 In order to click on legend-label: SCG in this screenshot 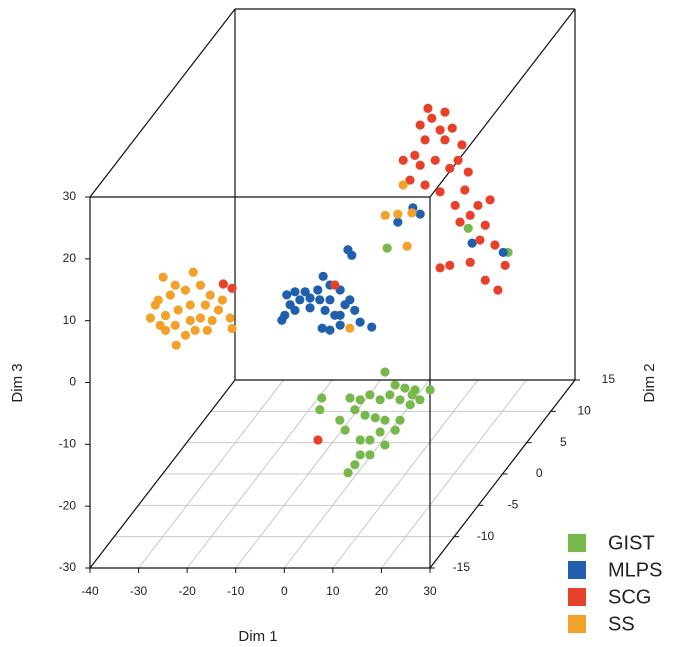, I will do `click(629, 597)`.